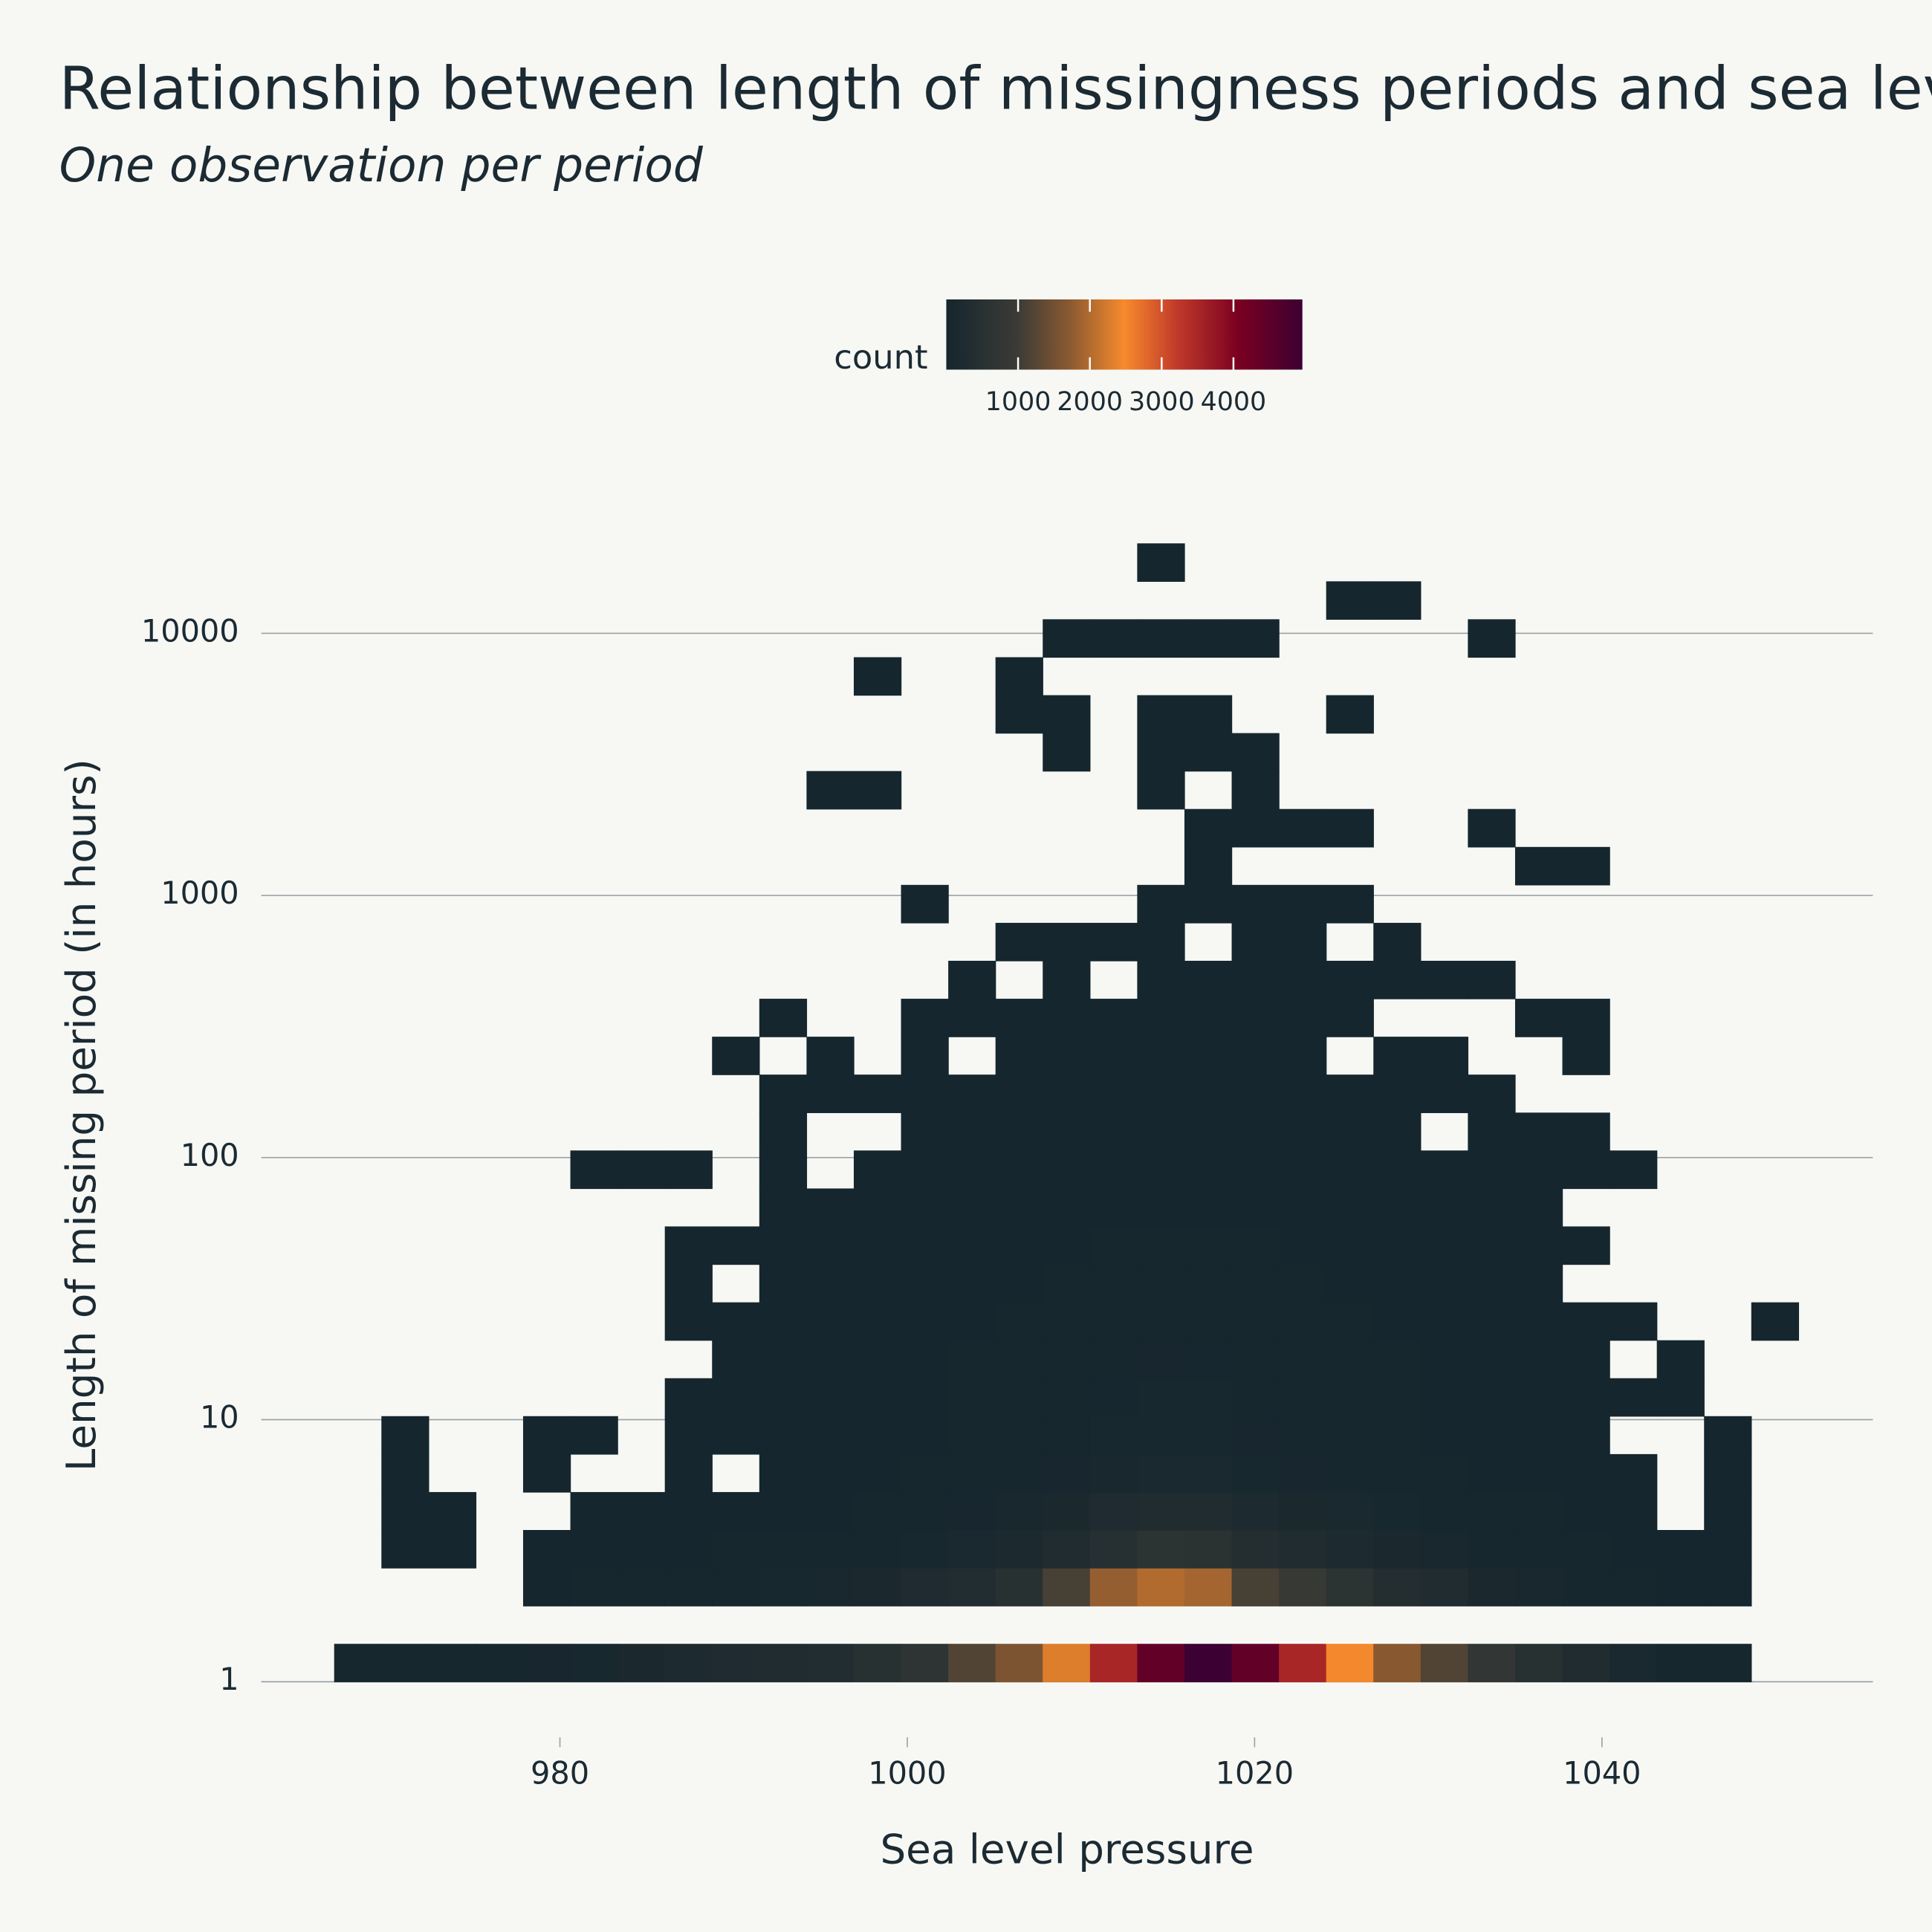  What do you see at coordinates (1255, 1773) in the screenshot?
I see `x-tick-label: 1020` at bounding box center [1255, 1773].